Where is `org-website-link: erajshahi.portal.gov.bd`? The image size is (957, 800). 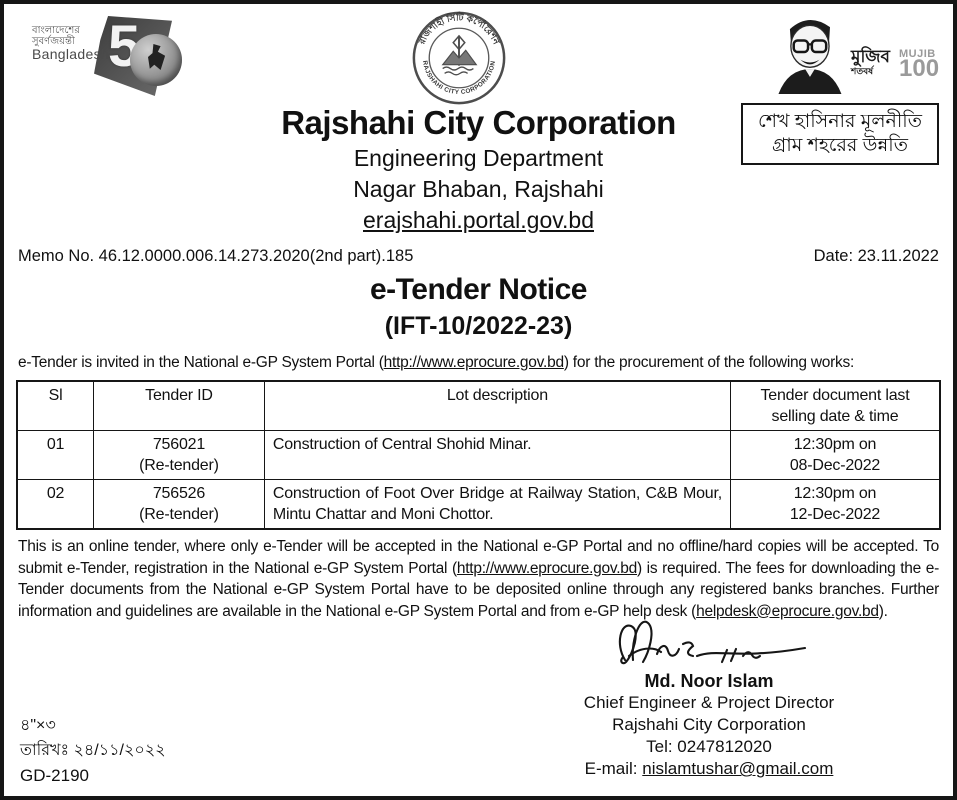
org-website-link: erajshahi.portal.gov.bd is located at coordinates (478, 220).